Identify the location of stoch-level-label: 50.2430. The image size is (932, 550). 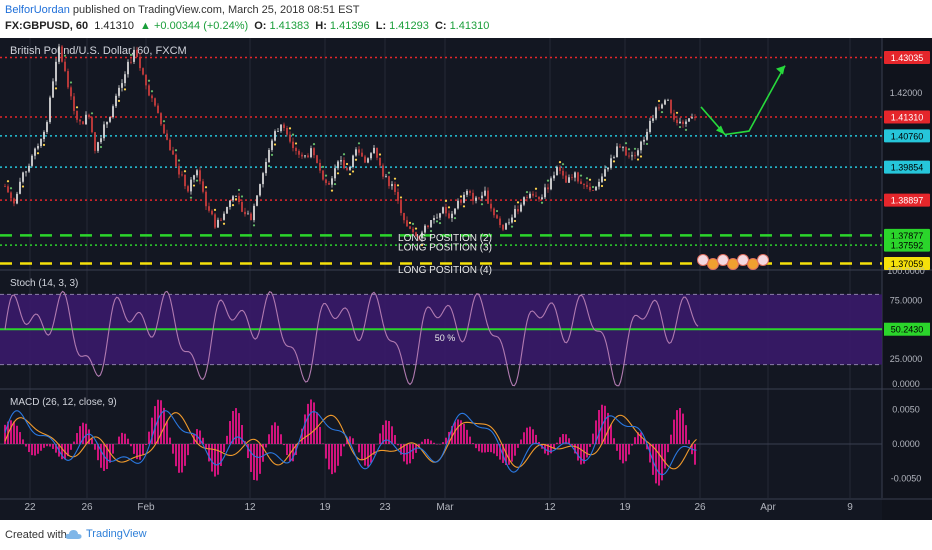
(907, 330).